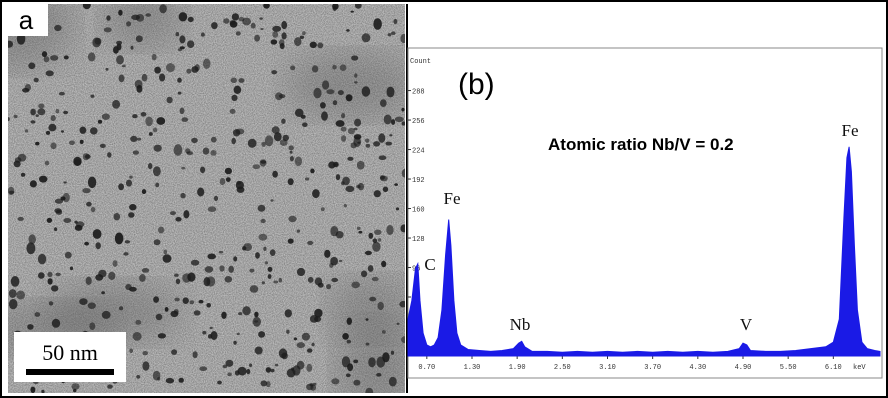 This screenshot has width=888, height=398. What do you see at coordinates (452, 198) in the screenshot?
I see `peak-label: Fe` at bounding box center [452, 198].